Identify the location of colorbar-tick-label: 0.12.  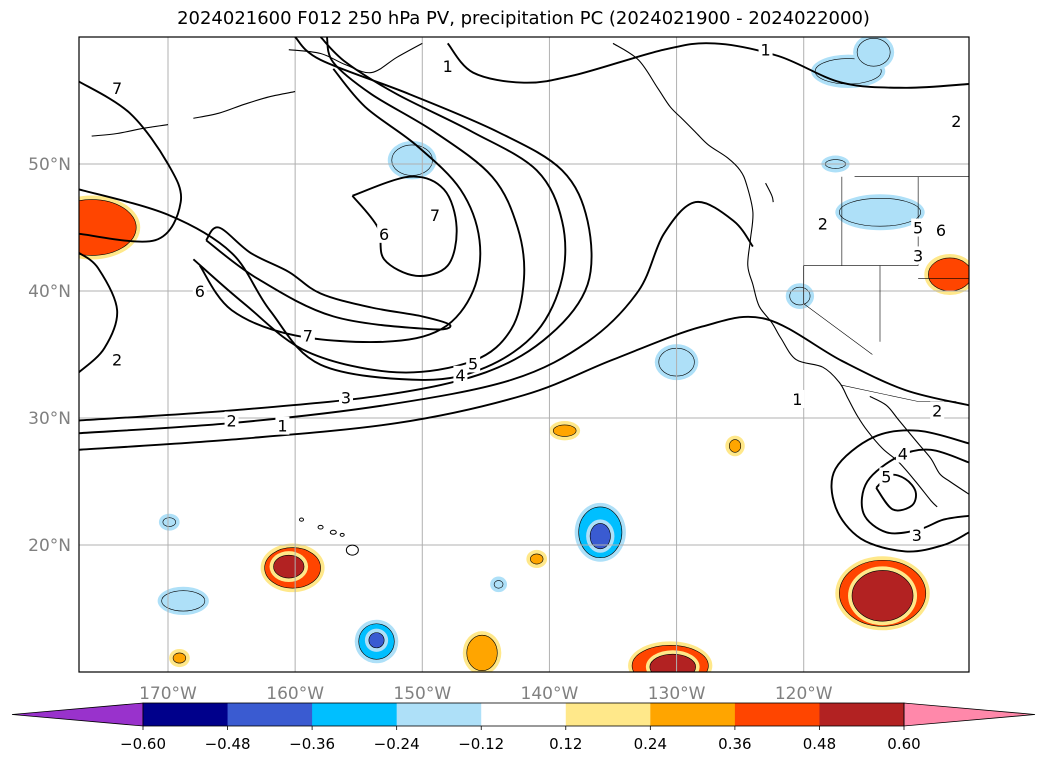
(565, 744).